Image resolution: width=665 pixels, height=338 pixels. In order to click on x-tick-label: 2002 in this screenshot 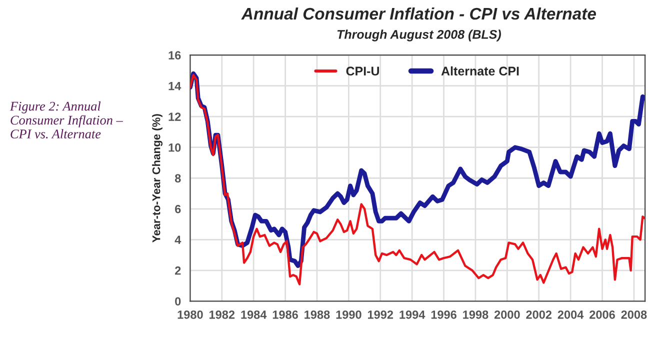, I will do `click(539, 314)`.